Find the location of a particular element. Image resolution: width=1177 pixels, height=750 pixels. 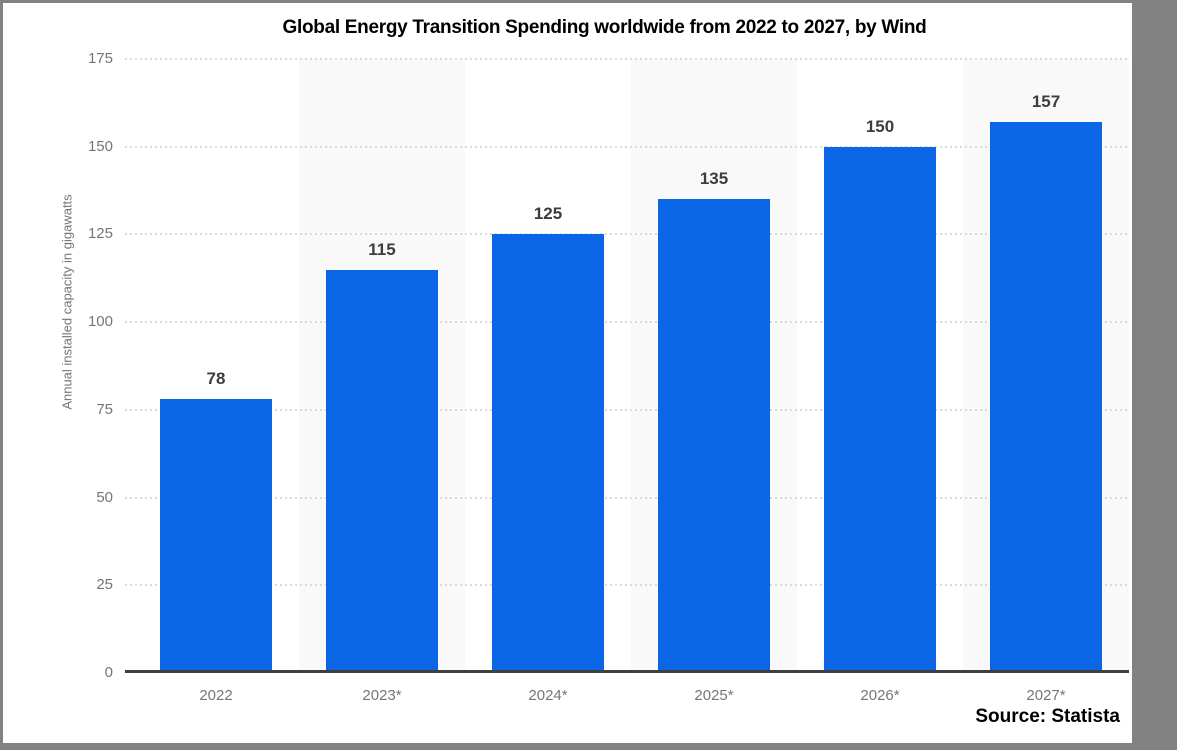

x-tick-label: 2024* is located at coordinates (548, 695).